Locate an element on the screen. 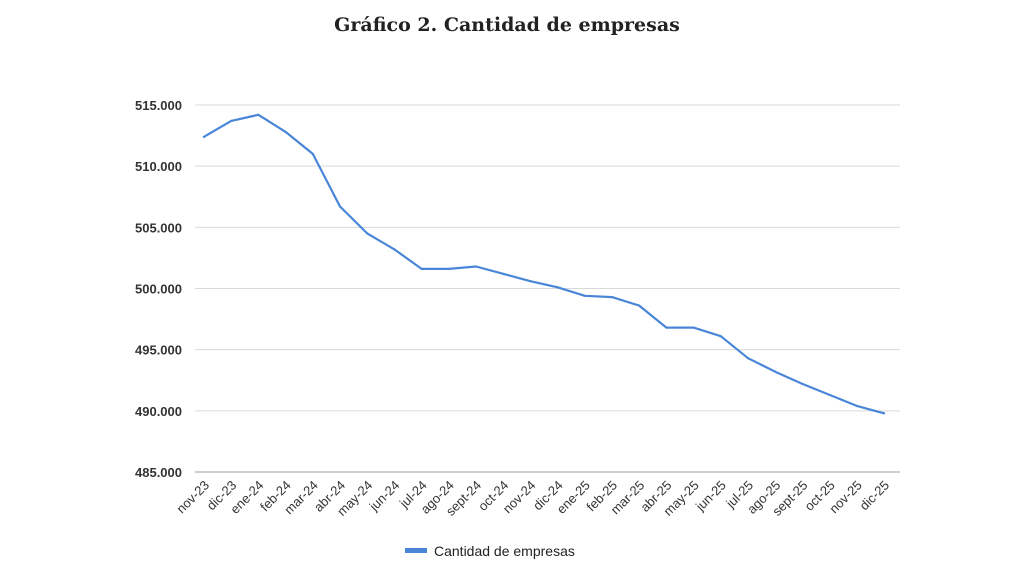 The height and width of the screenshot is (564, 1024). y-tick-label: 495.000 is located at coordinates (158, 350).